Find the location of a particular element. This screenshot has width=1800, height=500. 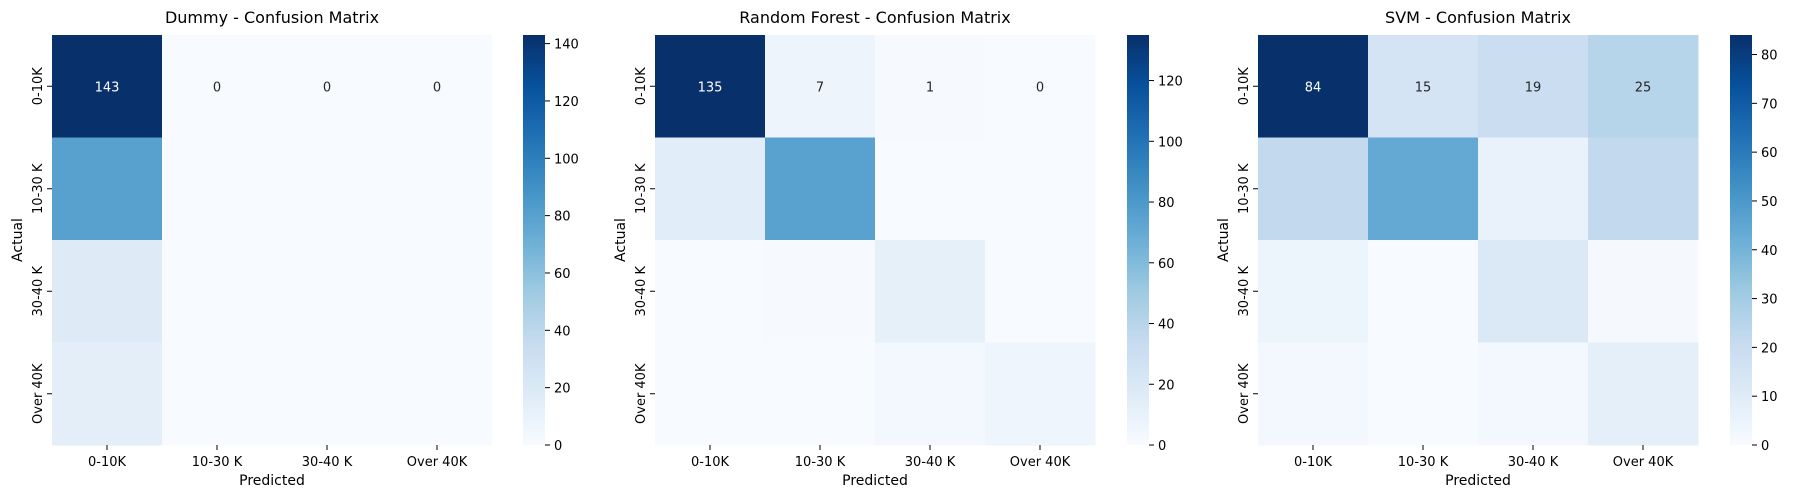

colorbar-tick-label: 140 is located at coordinates (566, 45).